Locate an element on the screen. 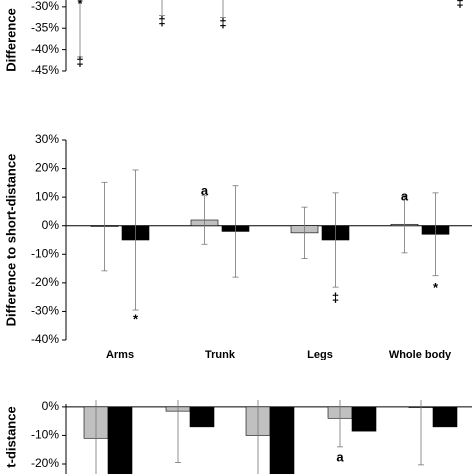  y-tick-label: 10% is located at coordinates (47, 196).